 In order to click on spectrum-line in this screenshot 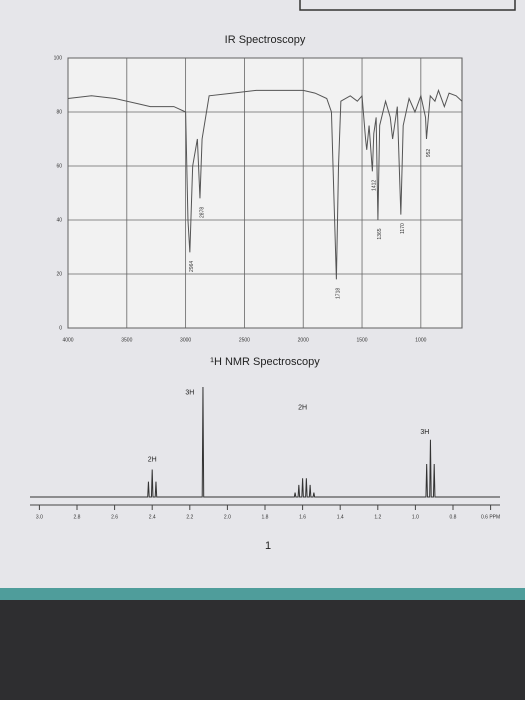, I will do `click(265, 442)`.